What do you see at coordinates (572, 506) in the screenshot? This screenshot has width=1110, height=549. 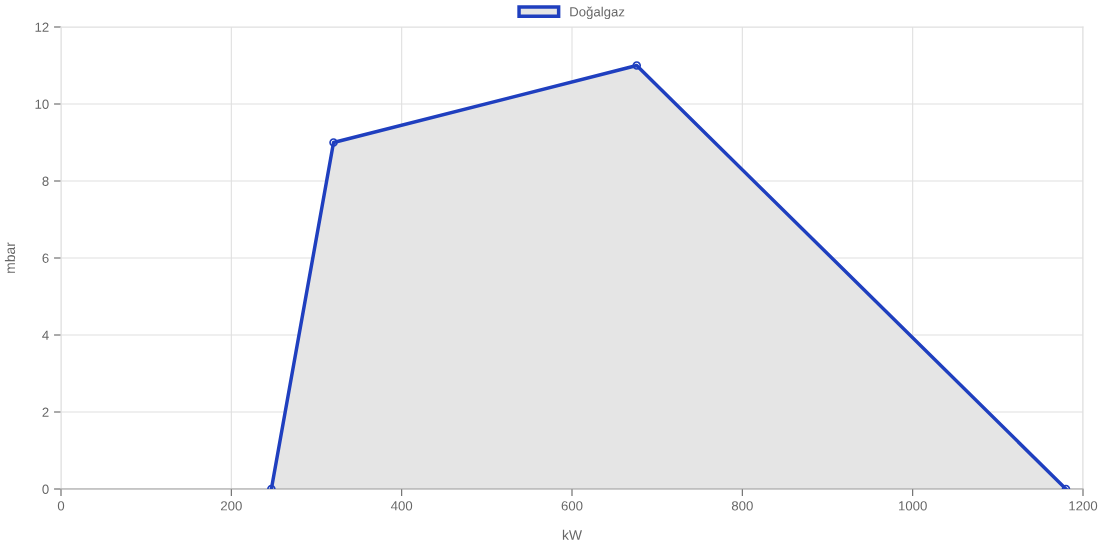 I see `x-tick-label: 600` at bounding box center [572, 506].